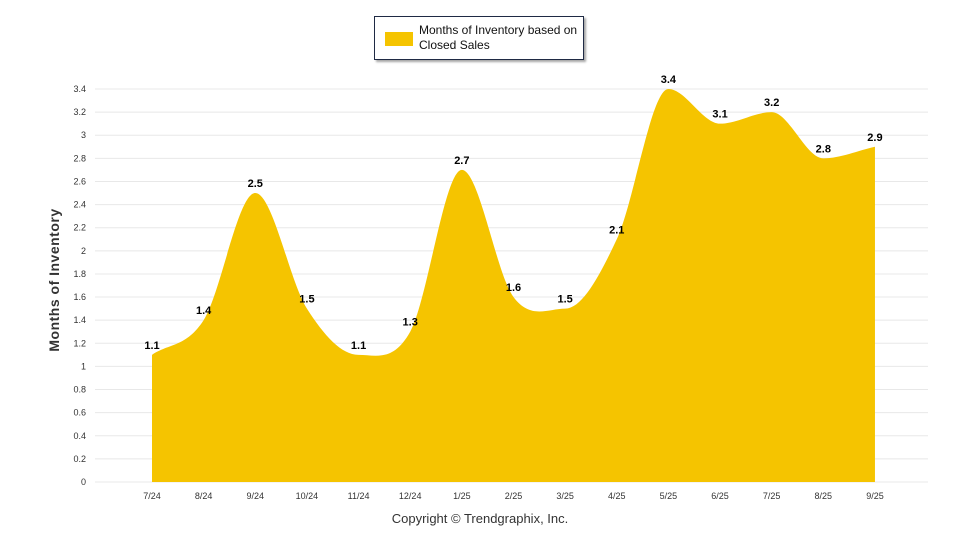 This screenshot has height=550, width=960. I want to click on x-tick-label: 5/25, so click(669, 496).